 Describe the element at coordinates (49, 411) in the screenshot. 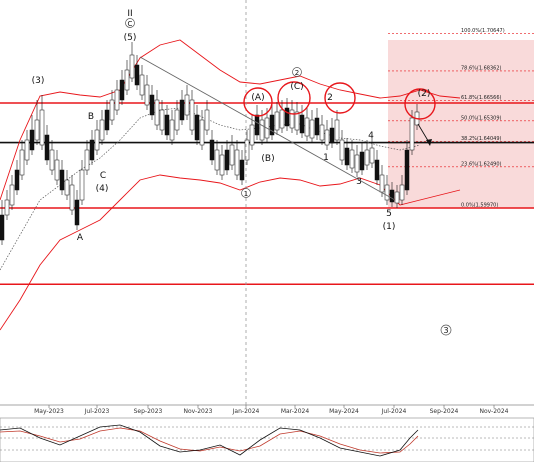

I see `x-tick-label: May-2023` at that location.